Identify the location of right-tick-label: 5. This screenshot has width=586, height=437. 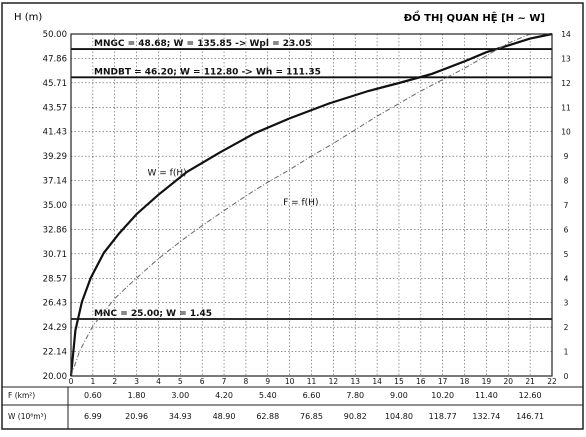
(566, 254).